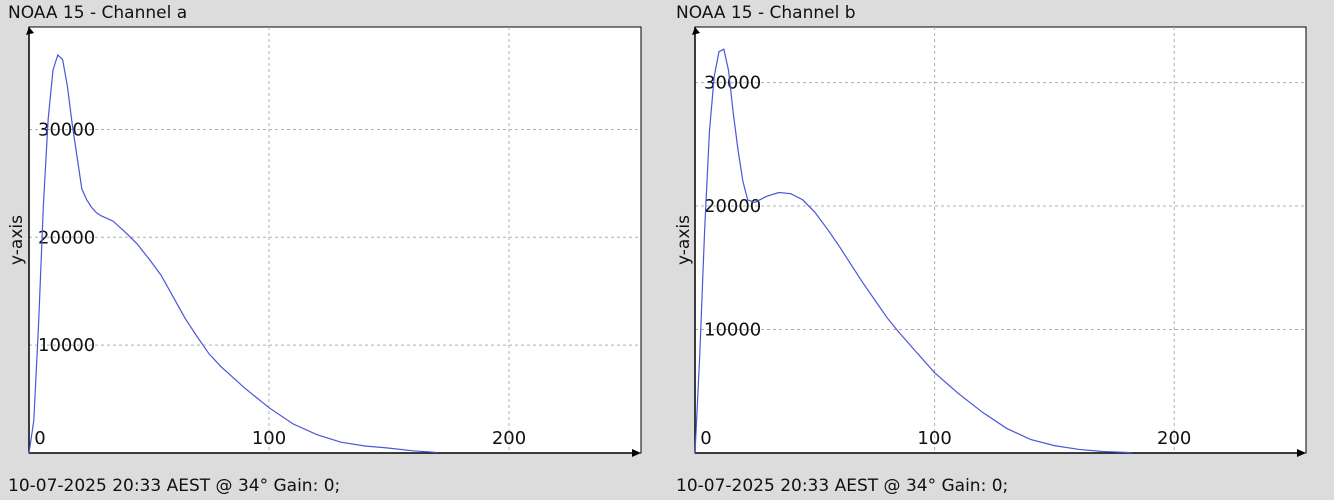 Image resolution: width=1334 pixels, height=500 pixels. I want to click on panel-a-title: NOAA 15 - Channel a, so click(98, 13).